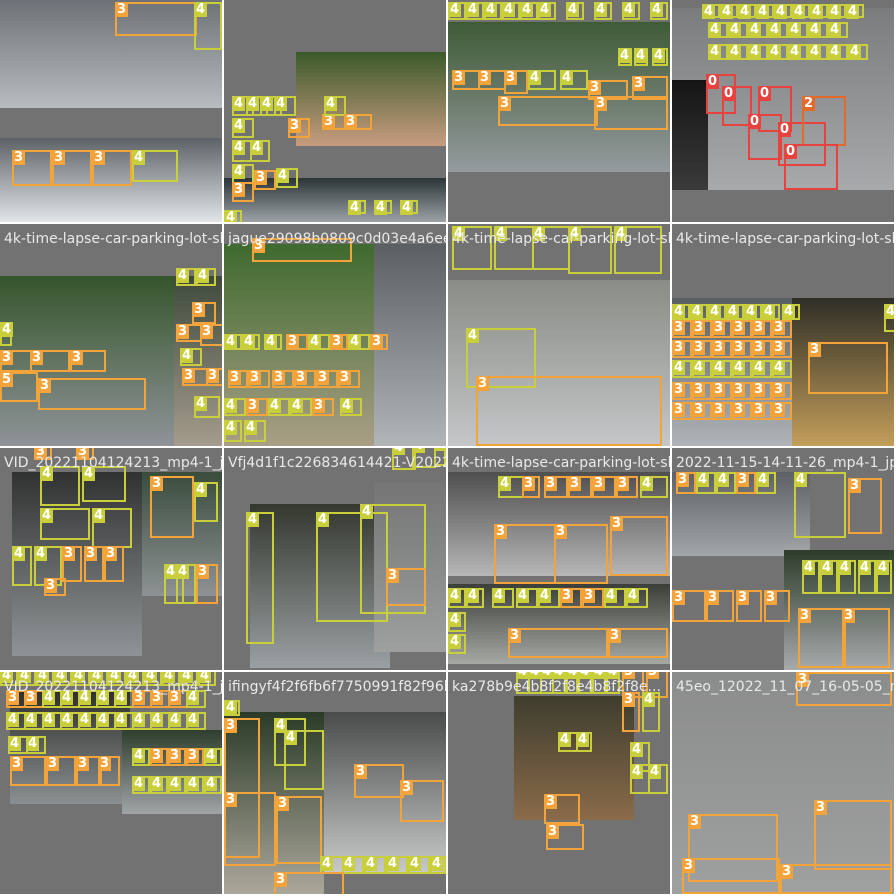 The width and height of the screenshot is (896, 896). What do you see at coordinates (755, 121) in the screenshot?
I see `class-label: 0` at bounding box center [755, 121].